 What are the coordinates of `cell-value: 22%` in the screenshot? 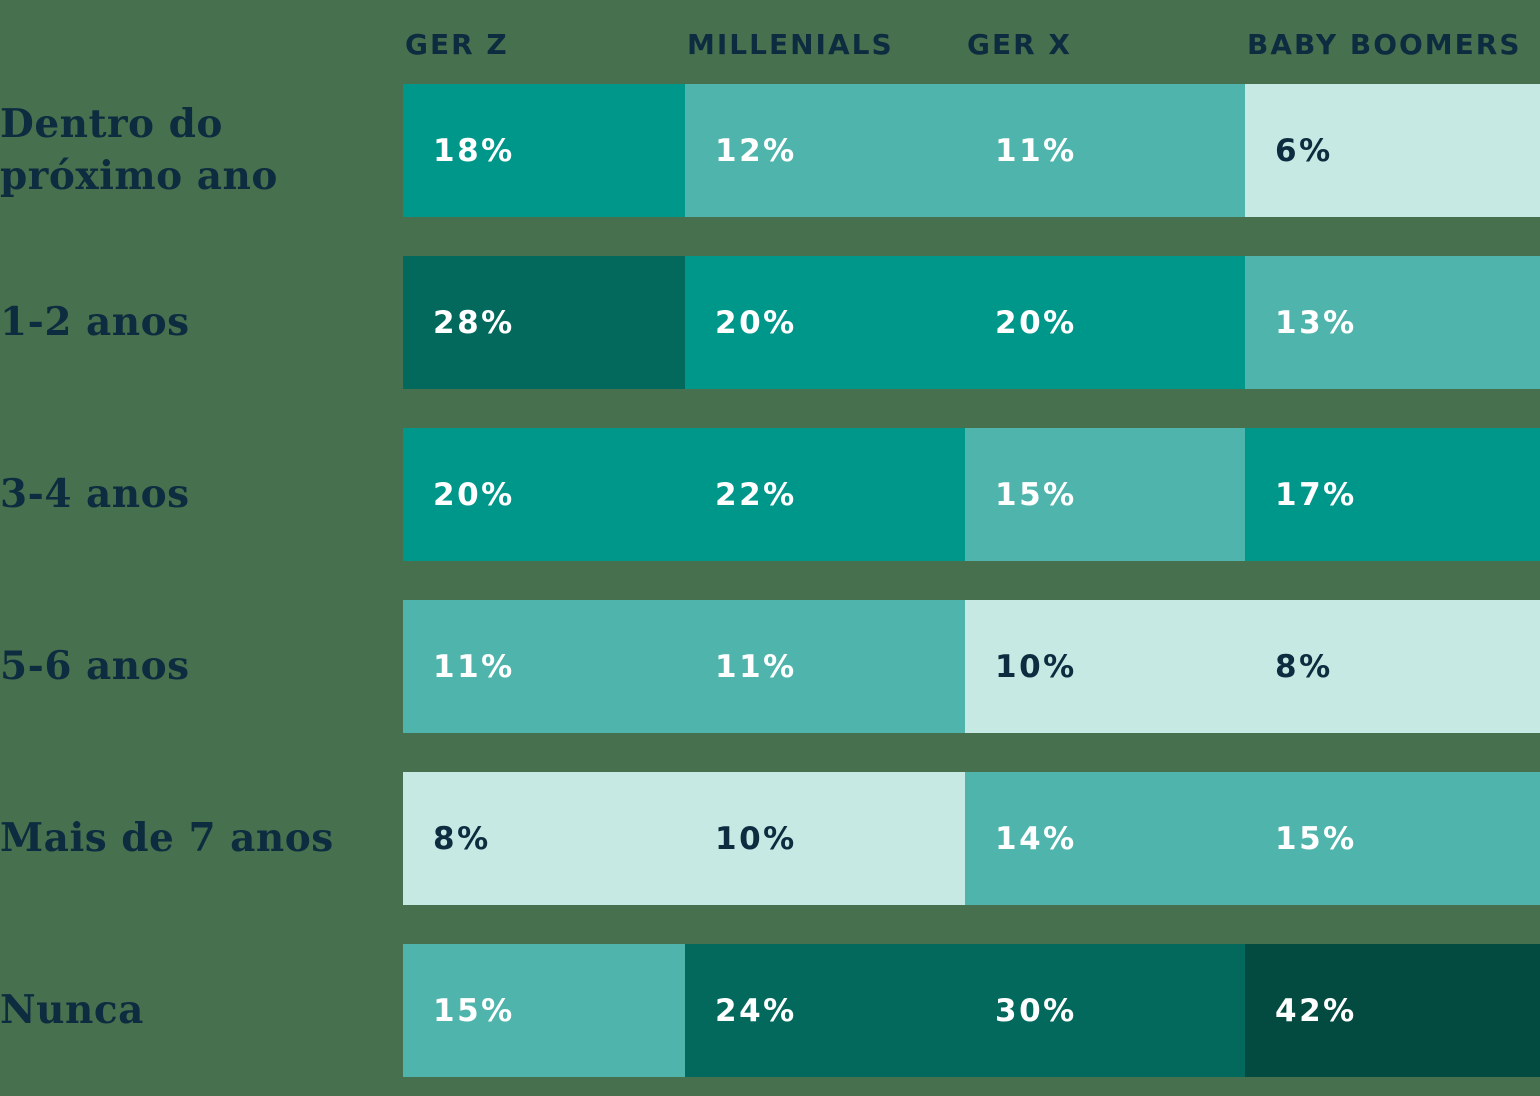 It's located at (756, 494).